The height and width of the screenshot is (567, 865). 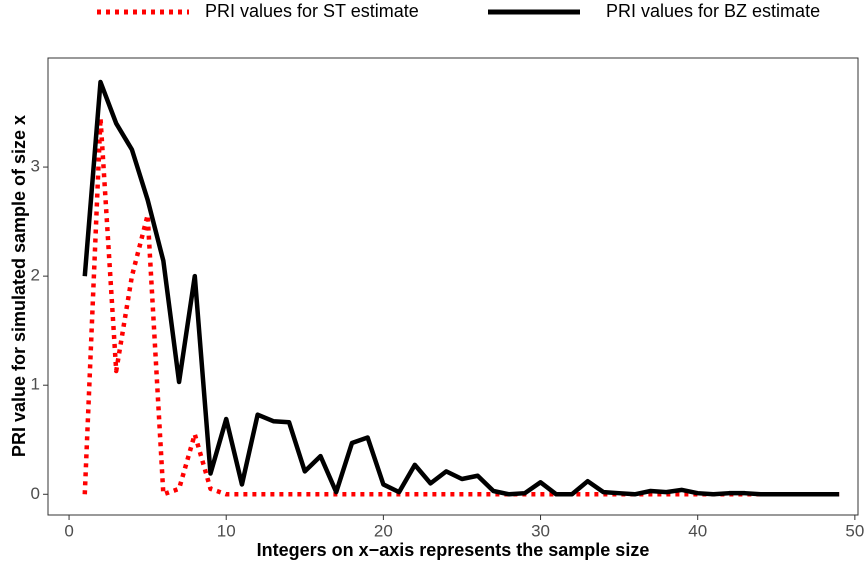 I want to click on legend-label: PRI values for BZ estimate, so click(x=713, y=11).